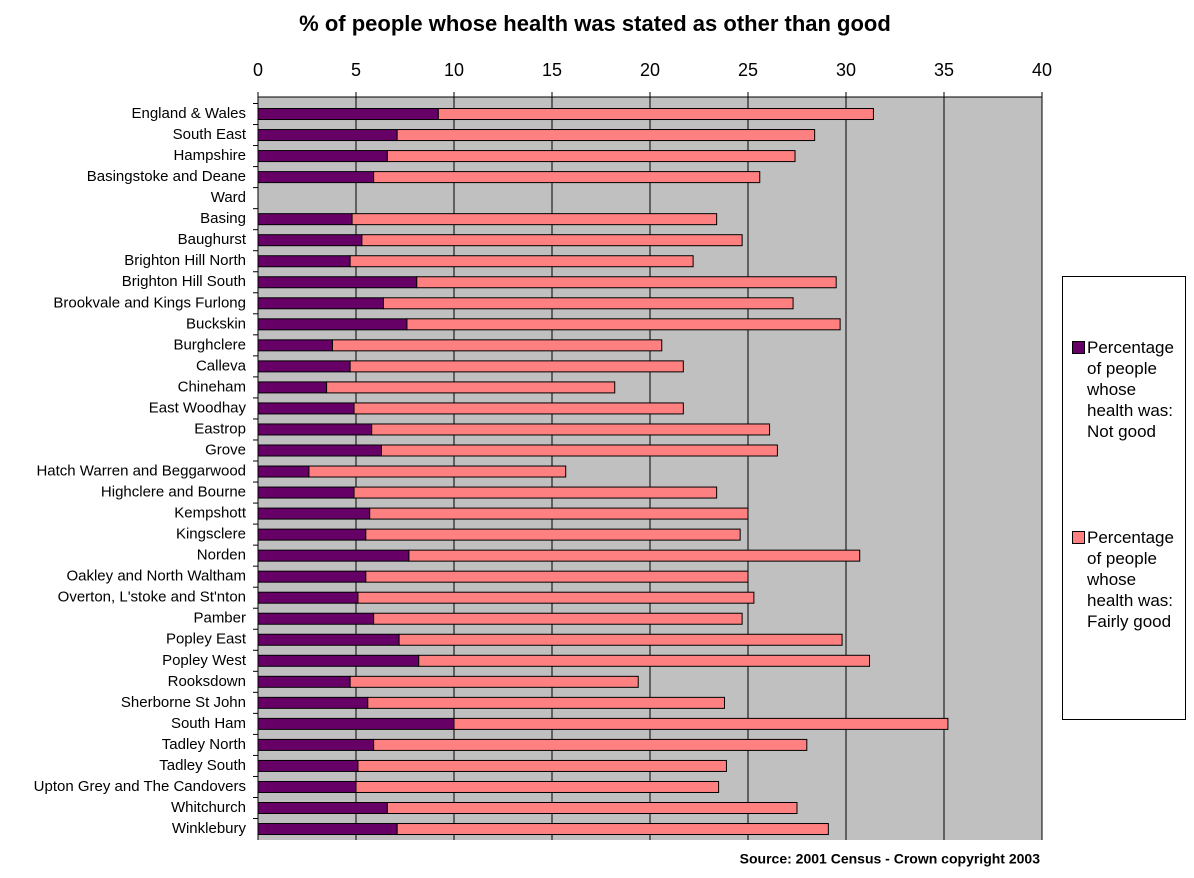 The width and height of the screenshot is (1194, 878). What do you see at coordinates (944, 70) in the screenshot?
I see `x-tick-label: 35` at bounding box center [944, 70].